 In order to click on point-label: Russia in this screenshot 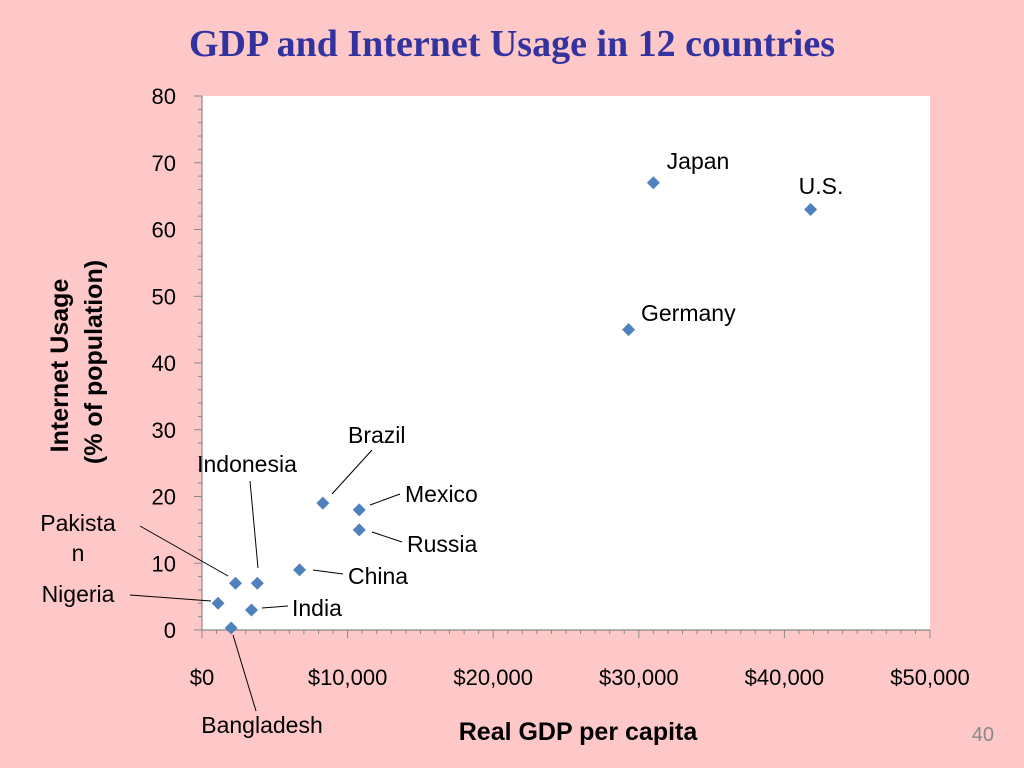, I will do `click(442, 544)`.